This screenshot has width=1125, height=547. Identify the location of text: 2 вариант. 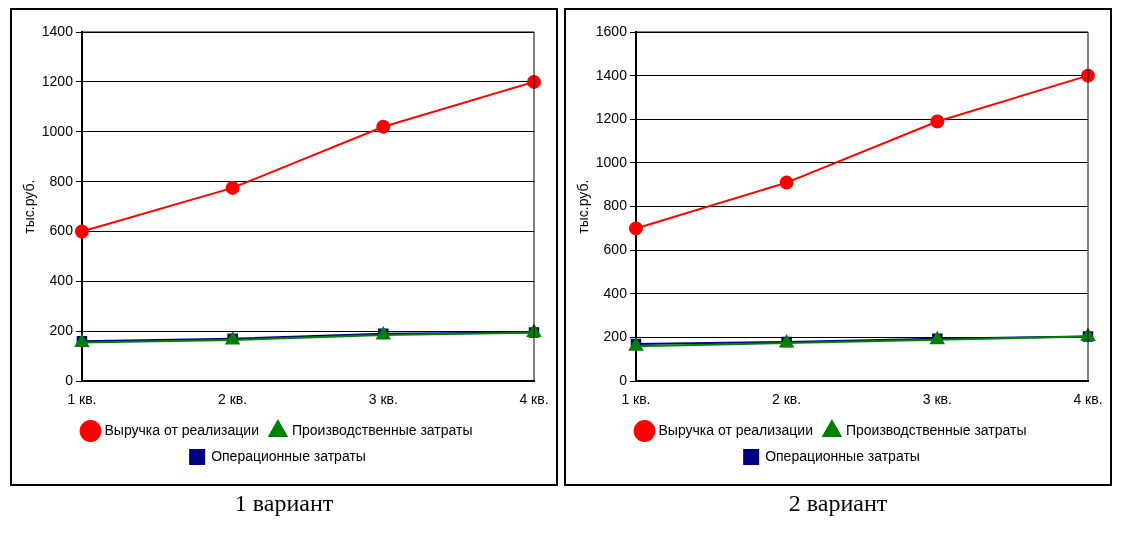
(838, 503).